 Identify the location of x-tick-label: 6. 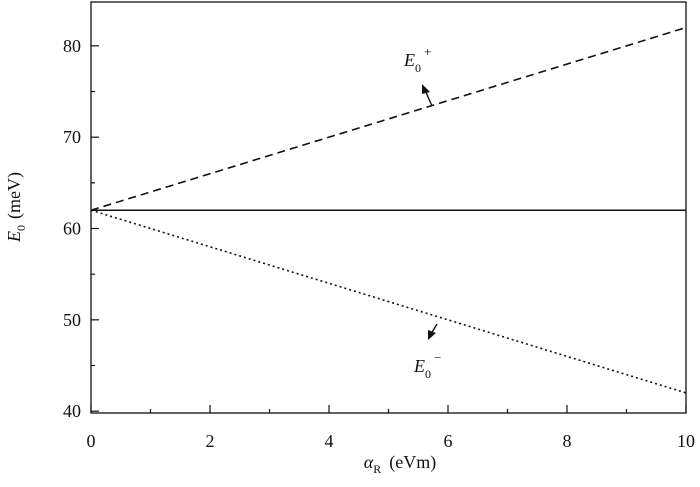
(448, 441).